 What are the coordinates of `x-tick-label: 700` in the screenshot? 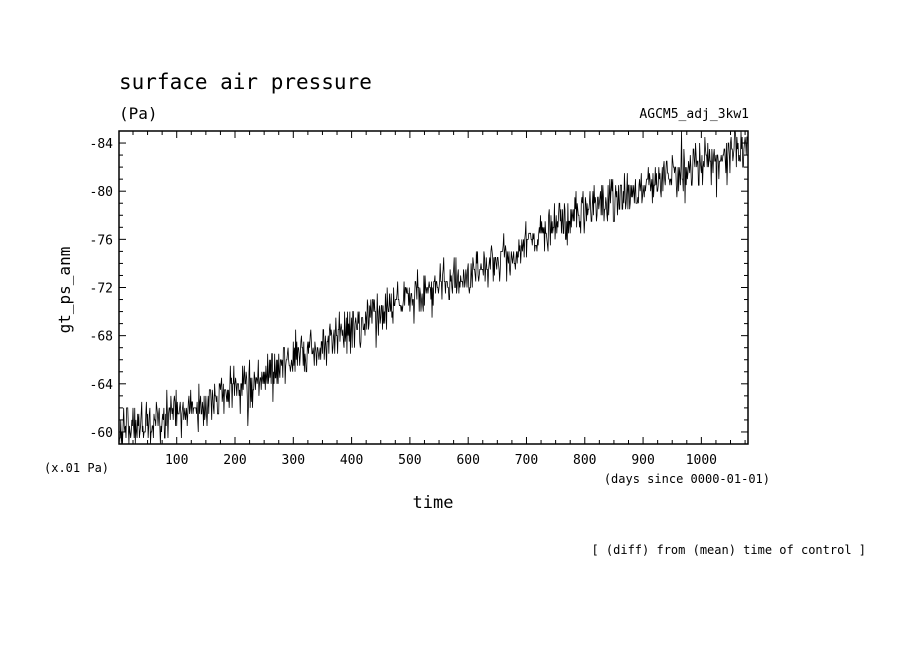 It's located at (526, 460).